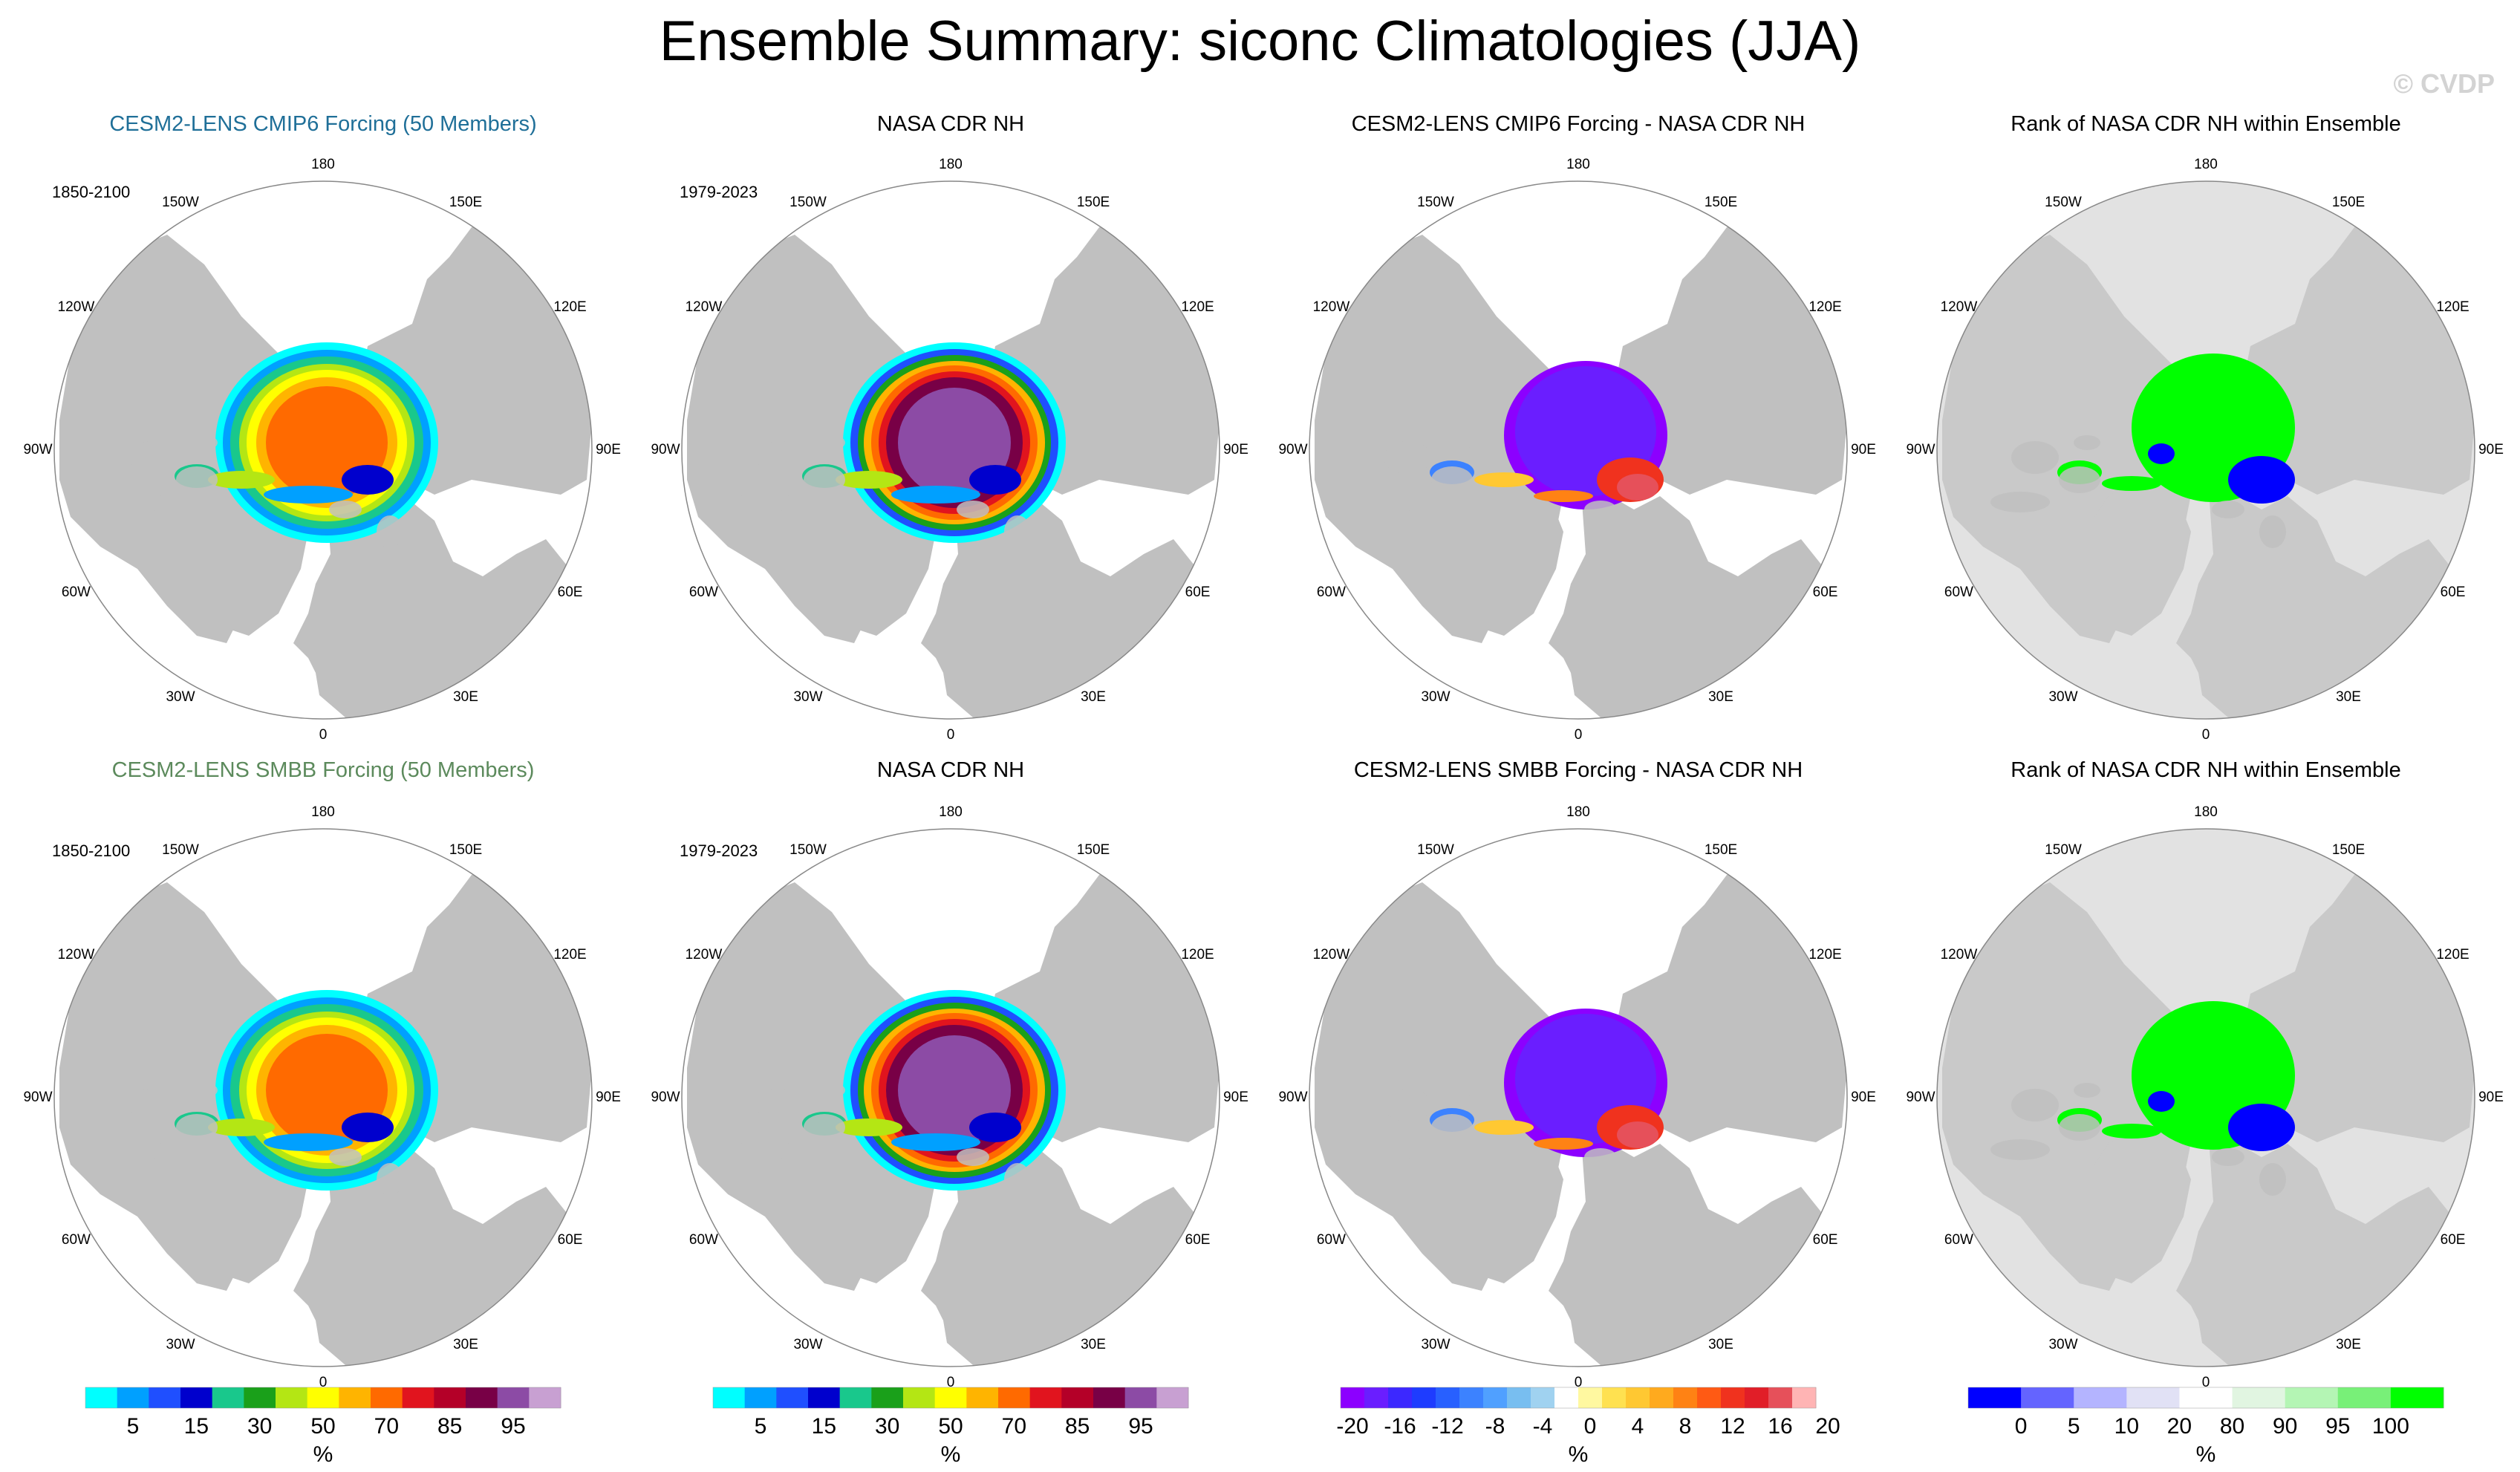  Describe the element at coordinates (869, 1127) in the screenshot. I see `baffin-bay-ice` at that location.